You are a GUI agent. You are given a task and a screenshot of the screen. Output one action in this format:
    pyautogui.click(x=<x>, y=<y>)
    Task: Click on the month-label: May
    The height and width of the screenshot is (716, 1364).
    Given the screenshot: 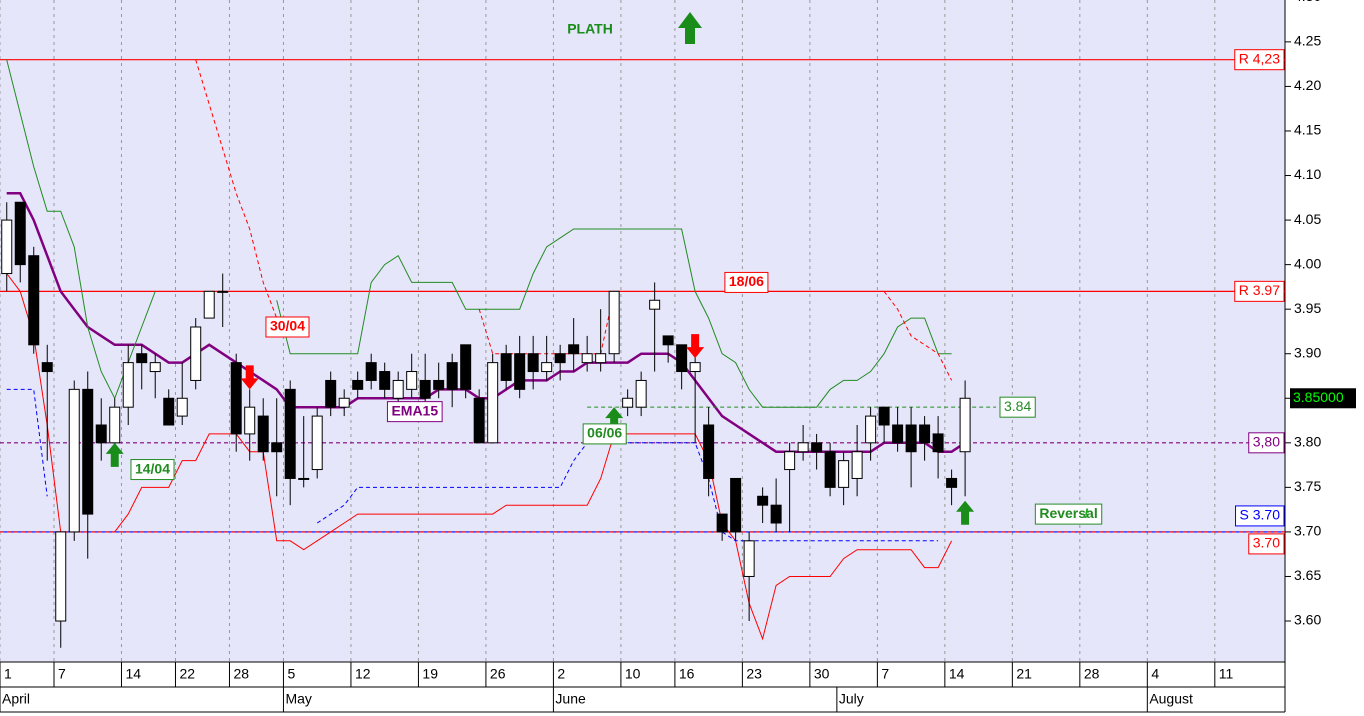 What is the action you would take?
    pyautogui.click(x=298, y=699)
    